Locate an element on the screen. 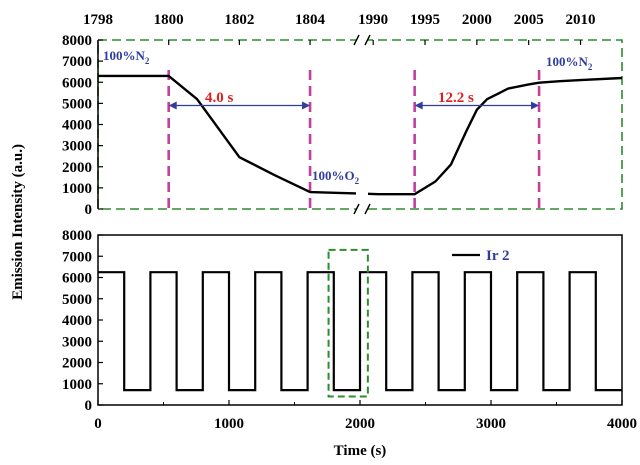 The height and width of the screenshot is (465, 640). top-y-tick-label: 4000 is located at coordinates (77, 126).